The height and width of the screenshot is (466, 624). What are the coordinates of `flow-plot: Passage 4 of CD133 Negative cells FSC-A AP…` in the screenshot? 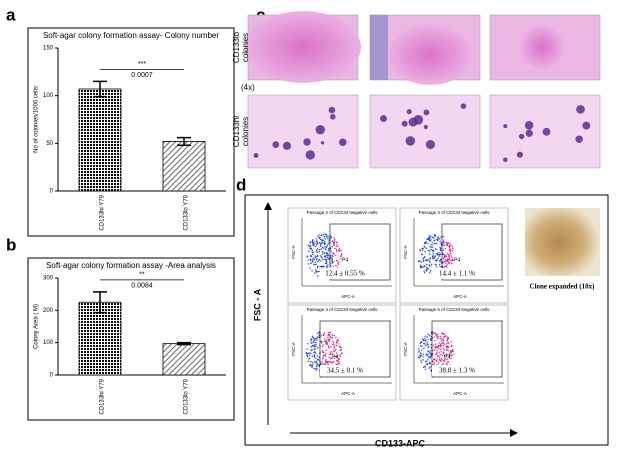 It's located at (342, 352).